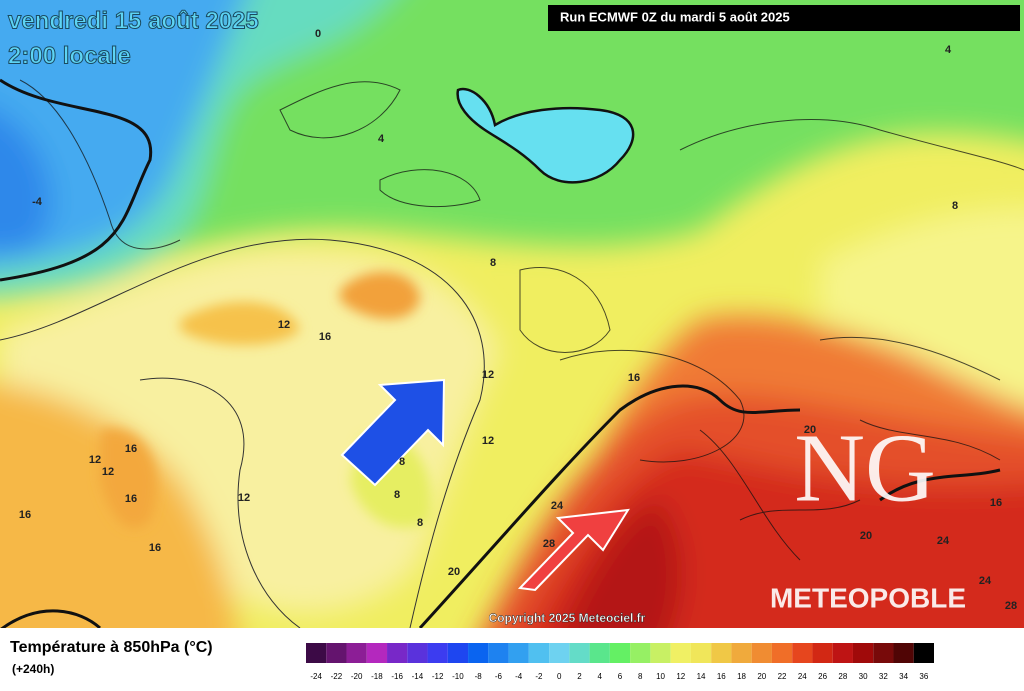 The height and width of the screenshot is (691, 1024). What do you see at coordinates (33, 669) in the screenshot?
I see `legend-lead: (+240h)` at bounding box center [33, 669].